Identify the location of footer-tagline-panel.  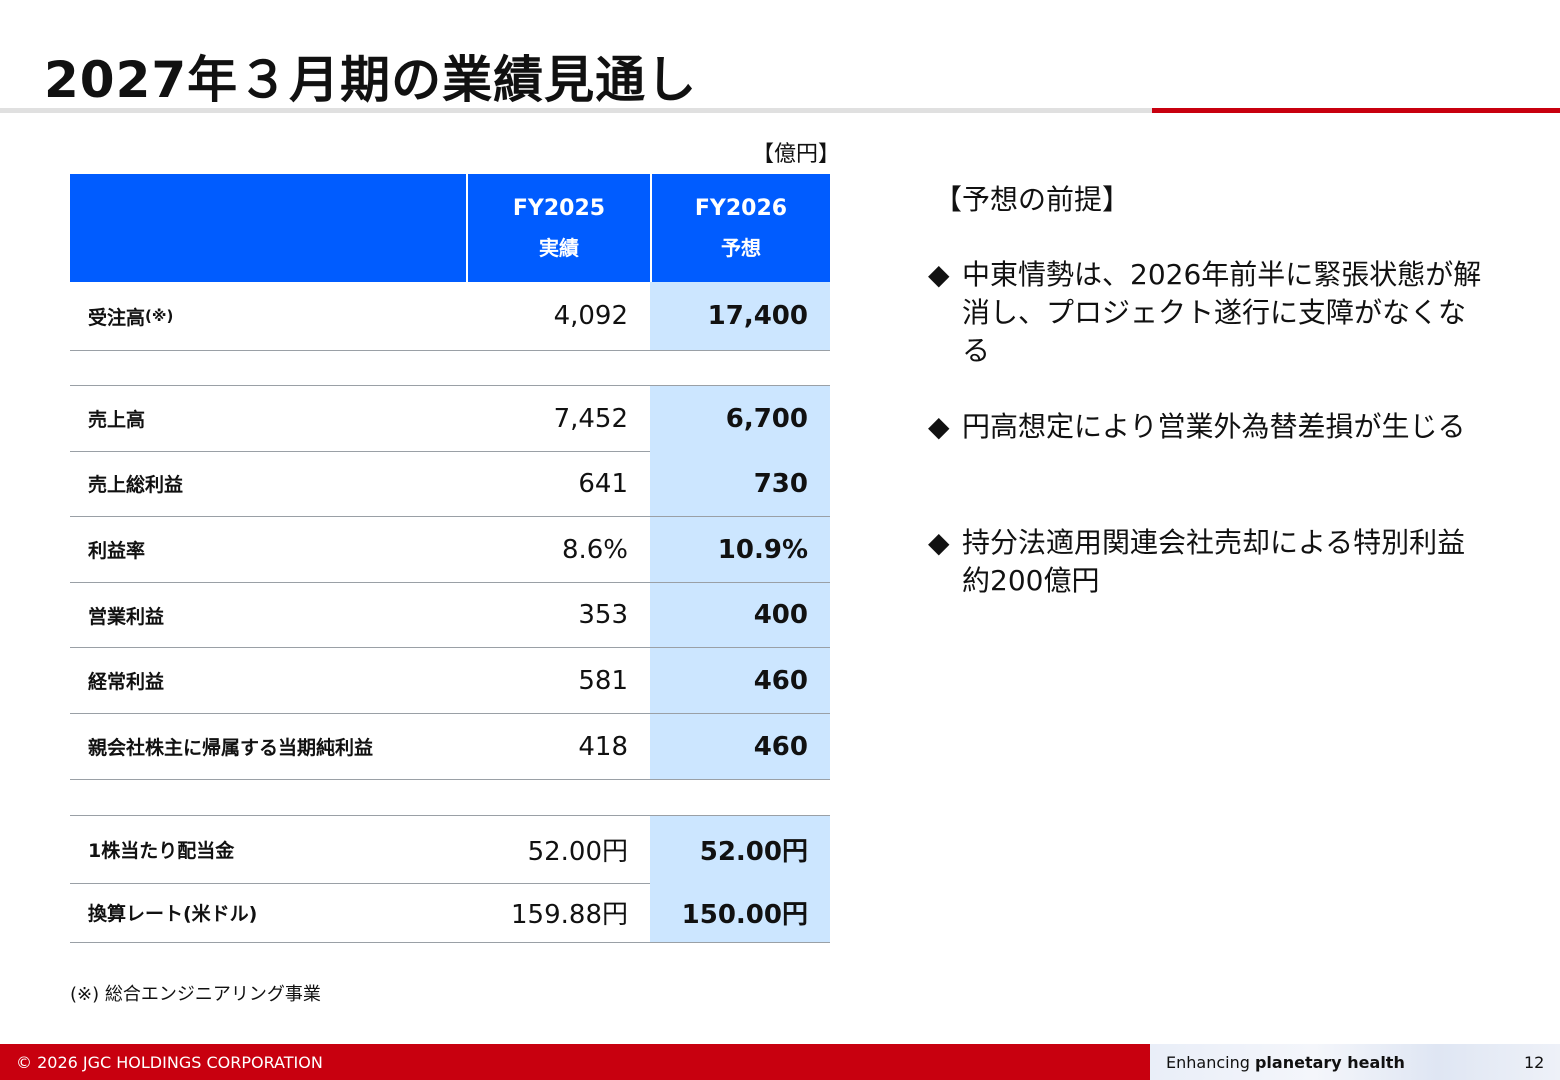
(1355, 1062).